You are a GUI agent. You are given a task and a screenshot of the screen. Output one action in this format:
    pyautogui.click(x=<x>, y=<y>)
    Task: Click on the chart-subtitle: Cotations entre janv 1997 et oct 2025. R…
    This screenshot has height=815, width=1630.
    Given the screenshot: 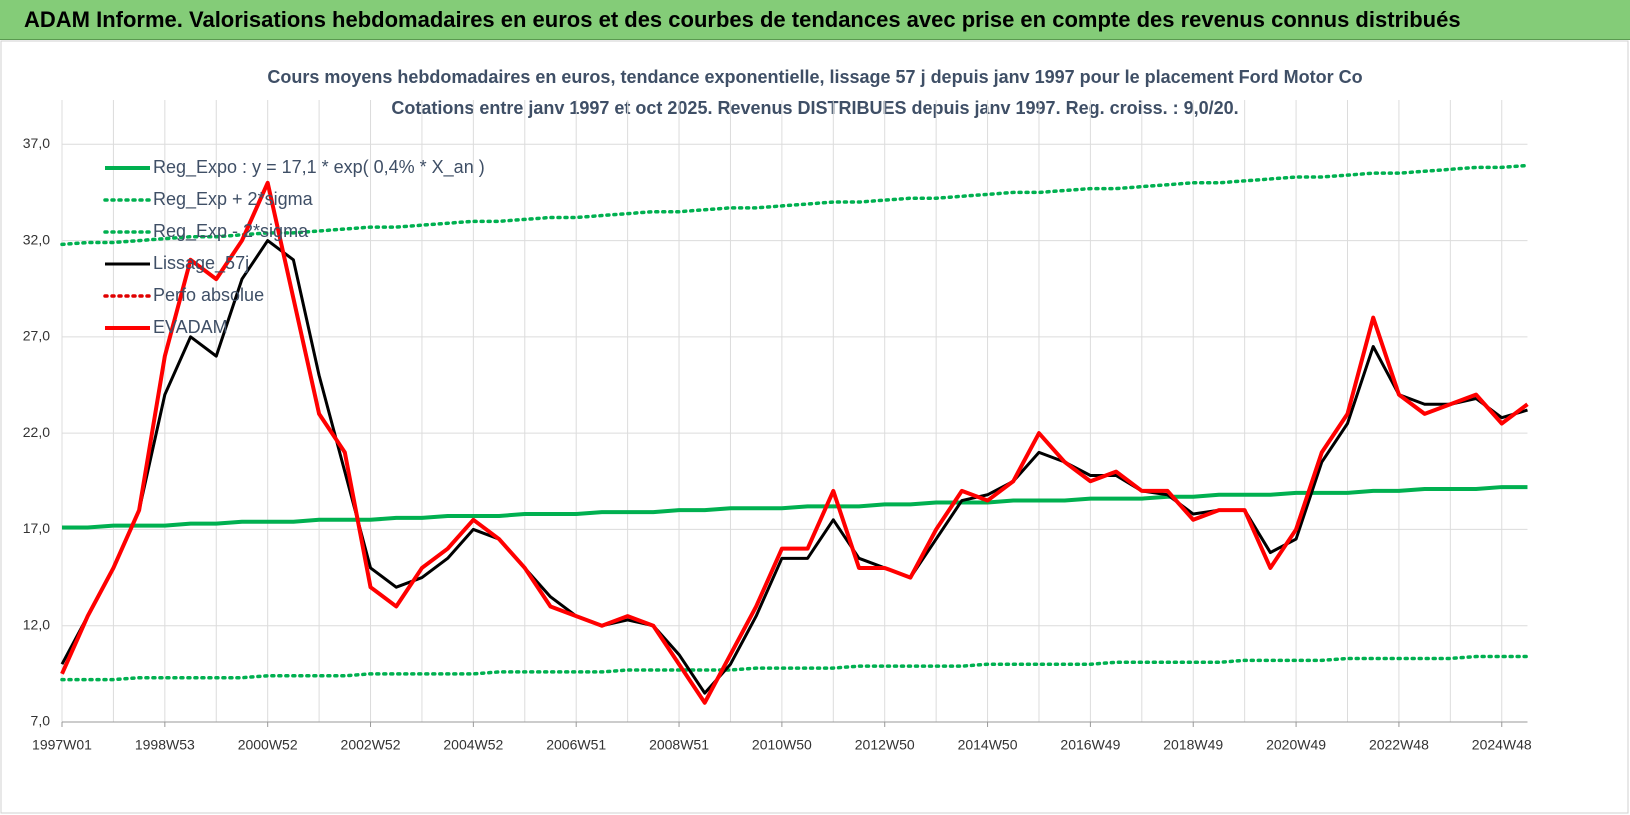 What is the action you would take?
    pyautogui.click(x=814, y=108)
    